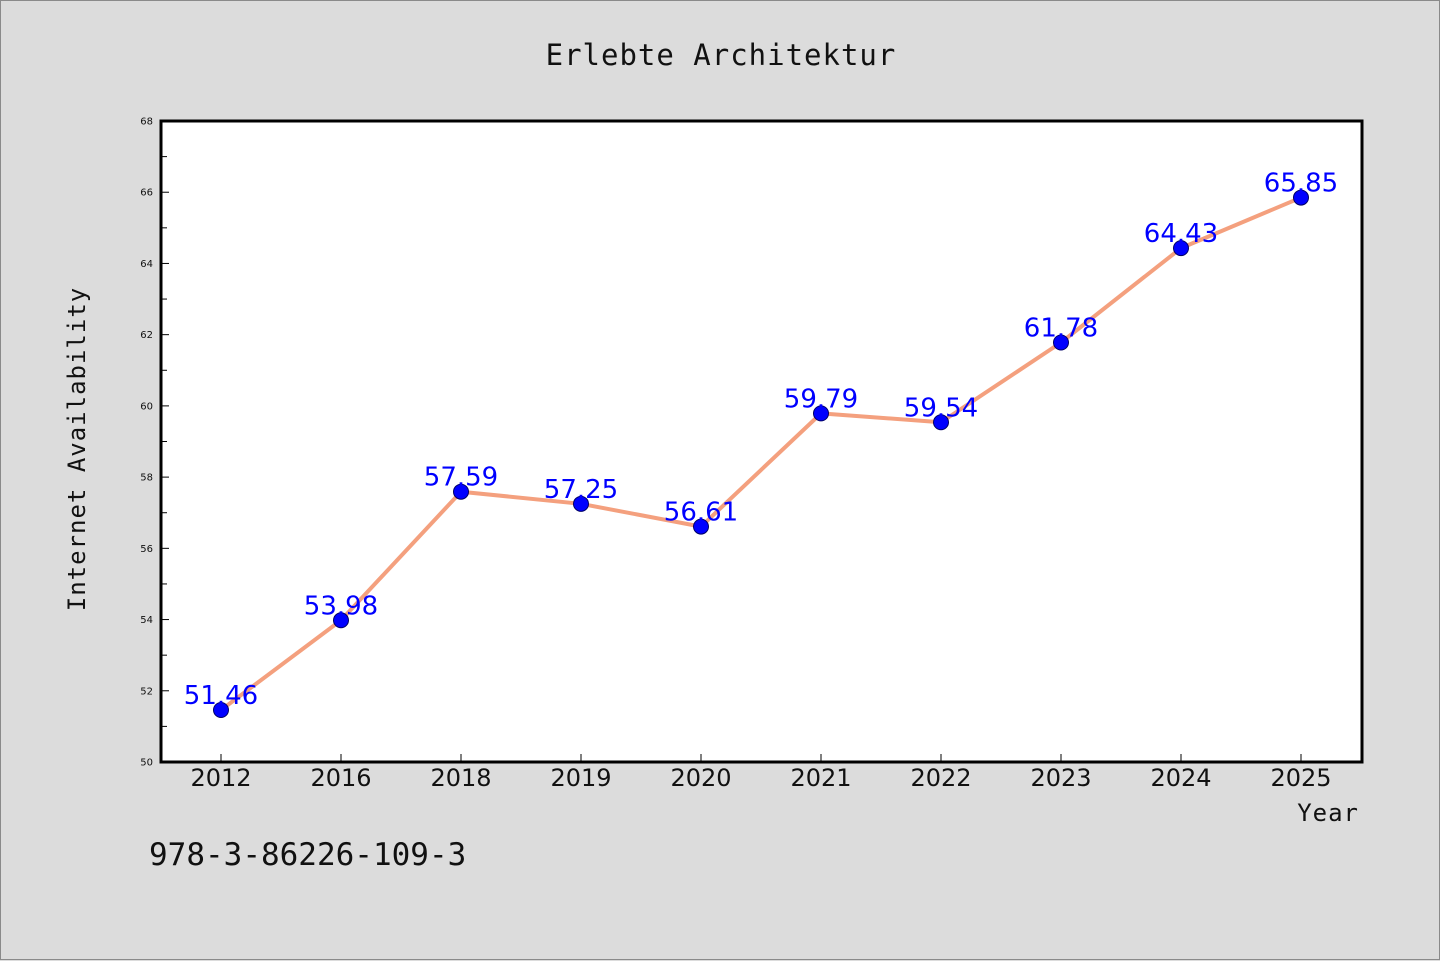 Image resolution: width=1440 pixels, height=961 pixels. What do you see at coordinates (940, 778) in the screenshot?
I see `x-tick-label: 2022` at bounding box center [940, 778].